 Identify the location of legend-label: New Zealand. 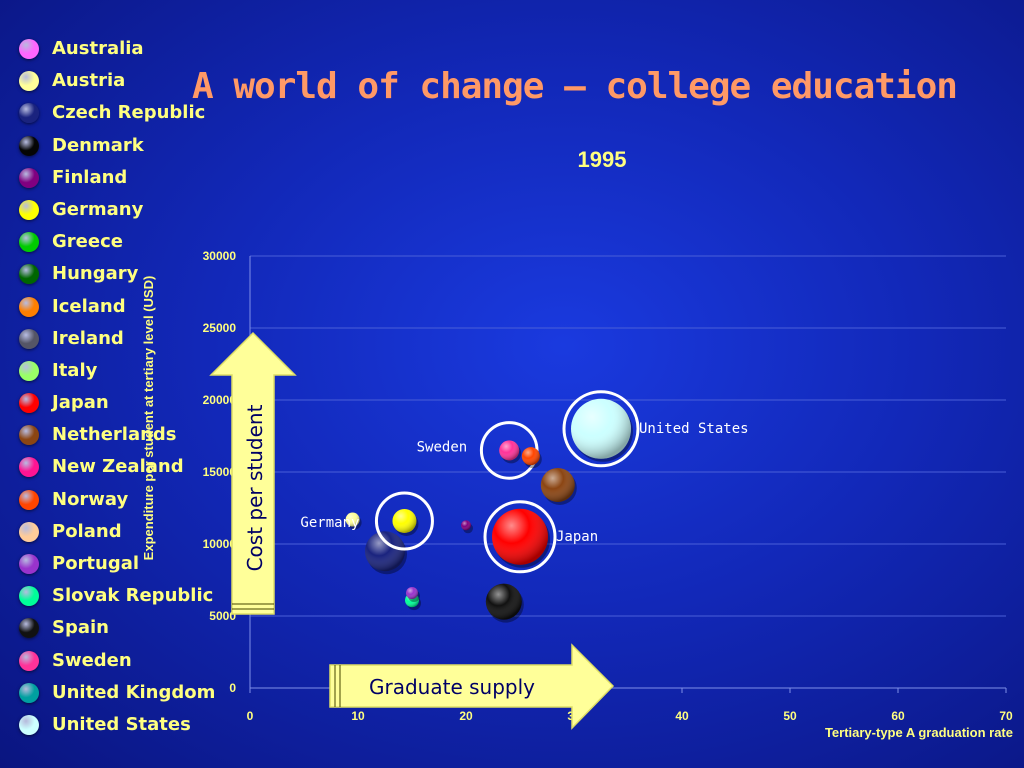
(118, 467).